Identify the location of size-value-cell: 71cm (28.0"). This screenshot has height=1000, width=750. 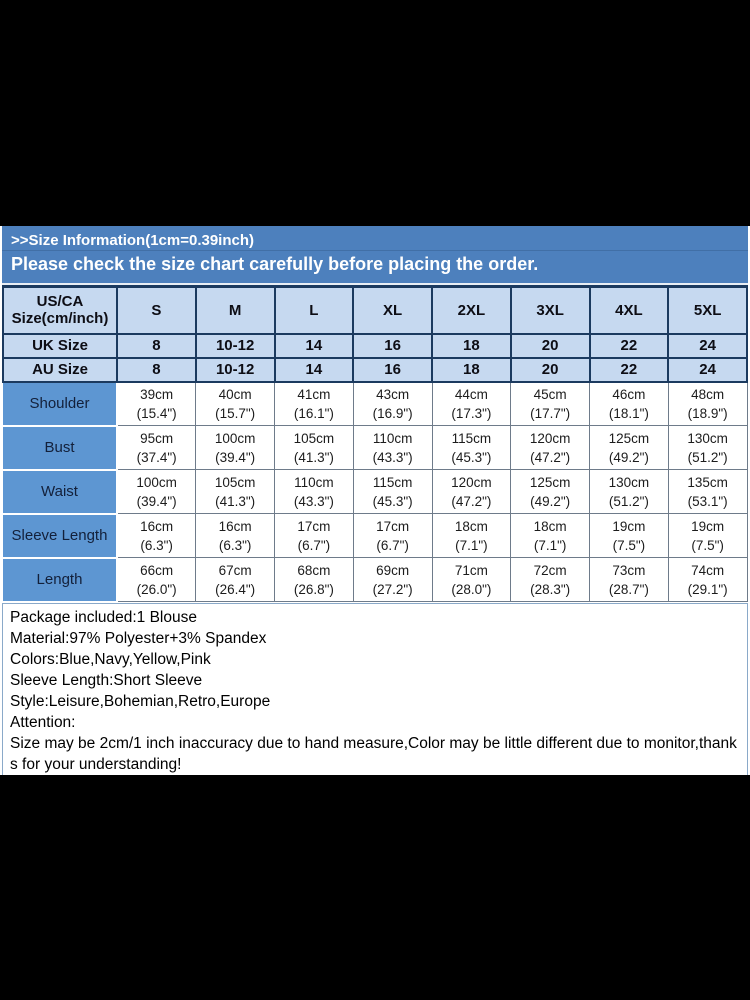
(471, 579).